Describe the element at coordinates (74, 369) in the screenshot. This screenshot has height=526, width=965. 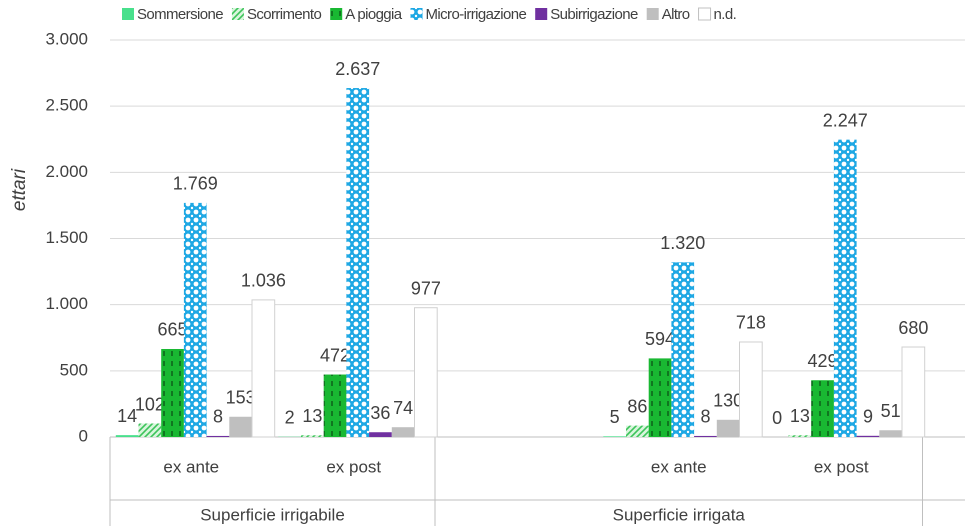
I see `y-tick-label: 500` at that location.